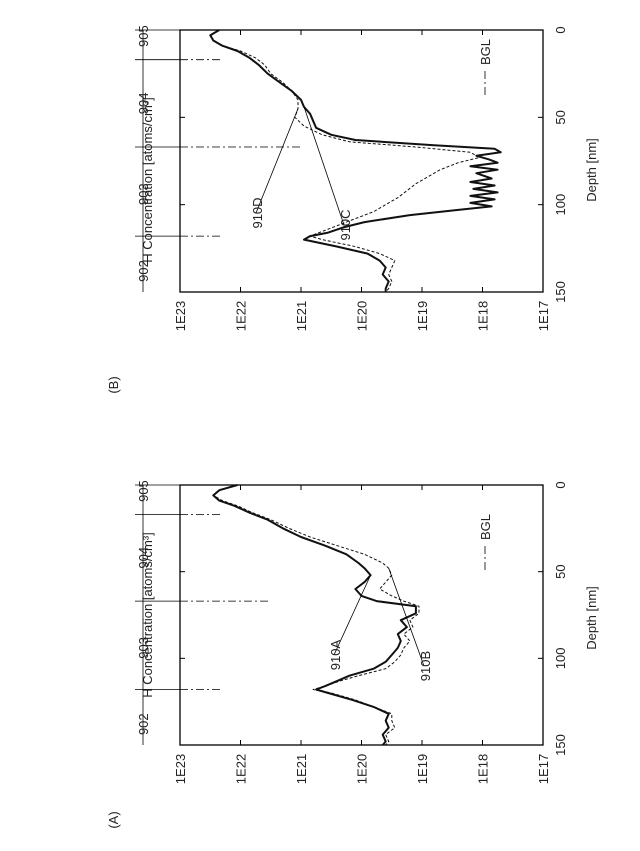 The image size is (640, 851). What do you see at coordinates (362, 769) in the screenshot?
I see `panel-a-ytick-label: 1E20` at bounding box center [362, 769].